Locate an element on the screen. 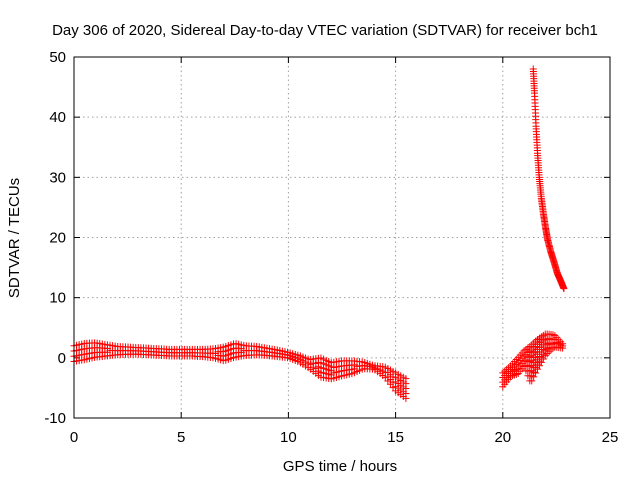  y-tick-label: -10 is located at coordinates (55, 418).